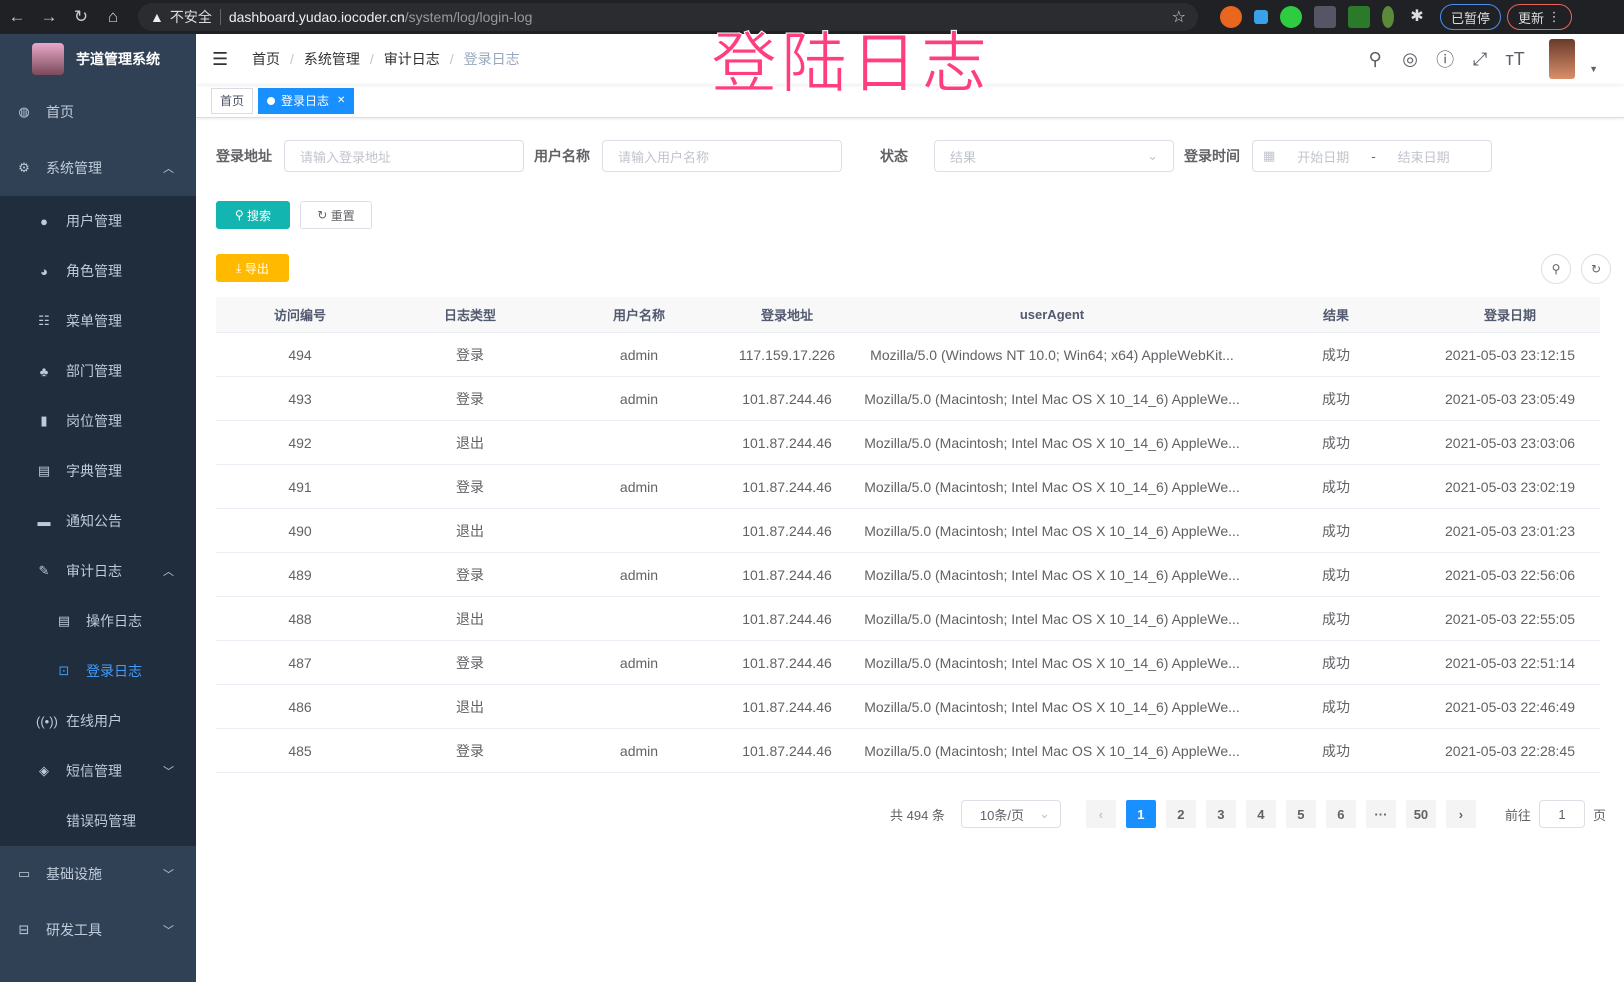 Image resolution: width=1624 pixels, height=982 pixels. I want to click on sidebar-item: ⊟ 研发工具 ﹀, so click(98, 930).